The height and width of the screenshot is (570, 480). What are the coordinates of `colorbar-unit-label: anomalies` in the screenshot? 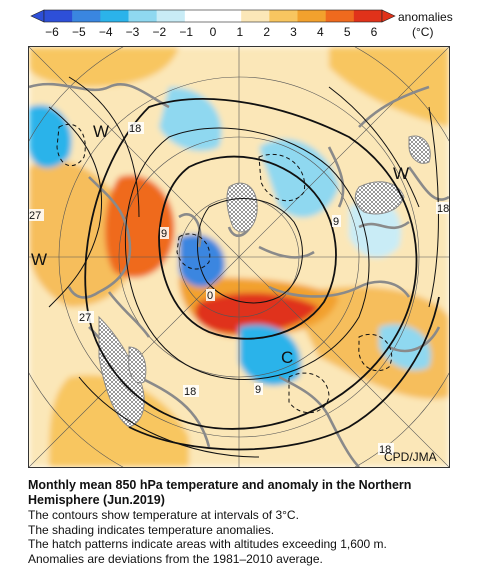 It's located at (425, 17).